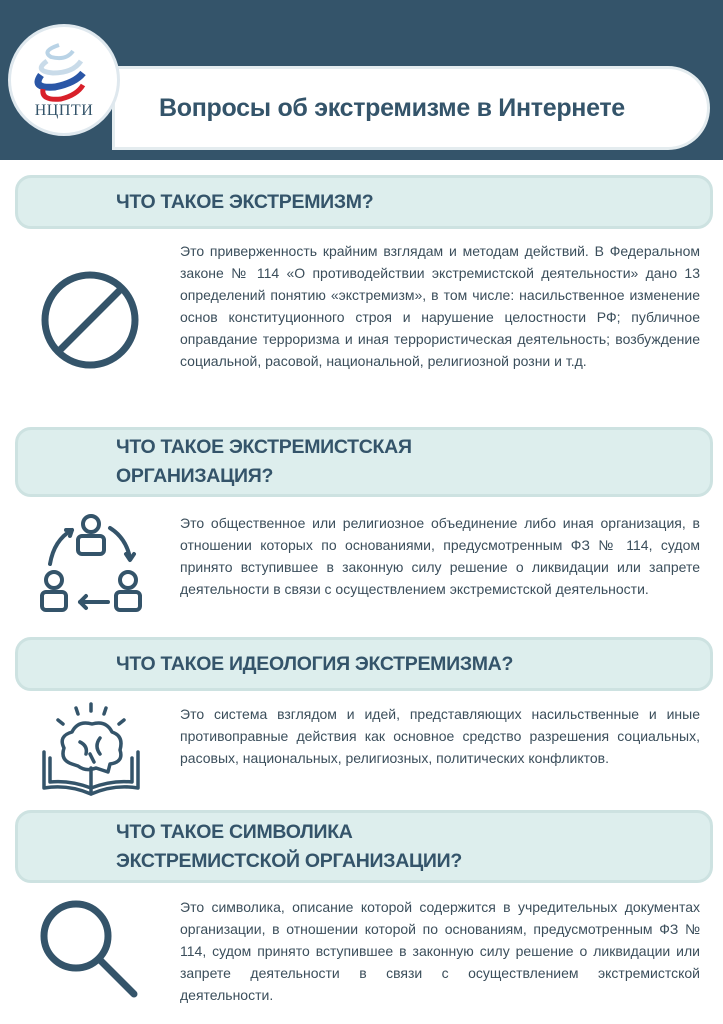 The image size is (723, 1024). I want to click on heading: ЧТО ТАКОЕ ИДЕОЛОГИЯ ЭКСТРЕМИЗМА?, so click(315, 663).